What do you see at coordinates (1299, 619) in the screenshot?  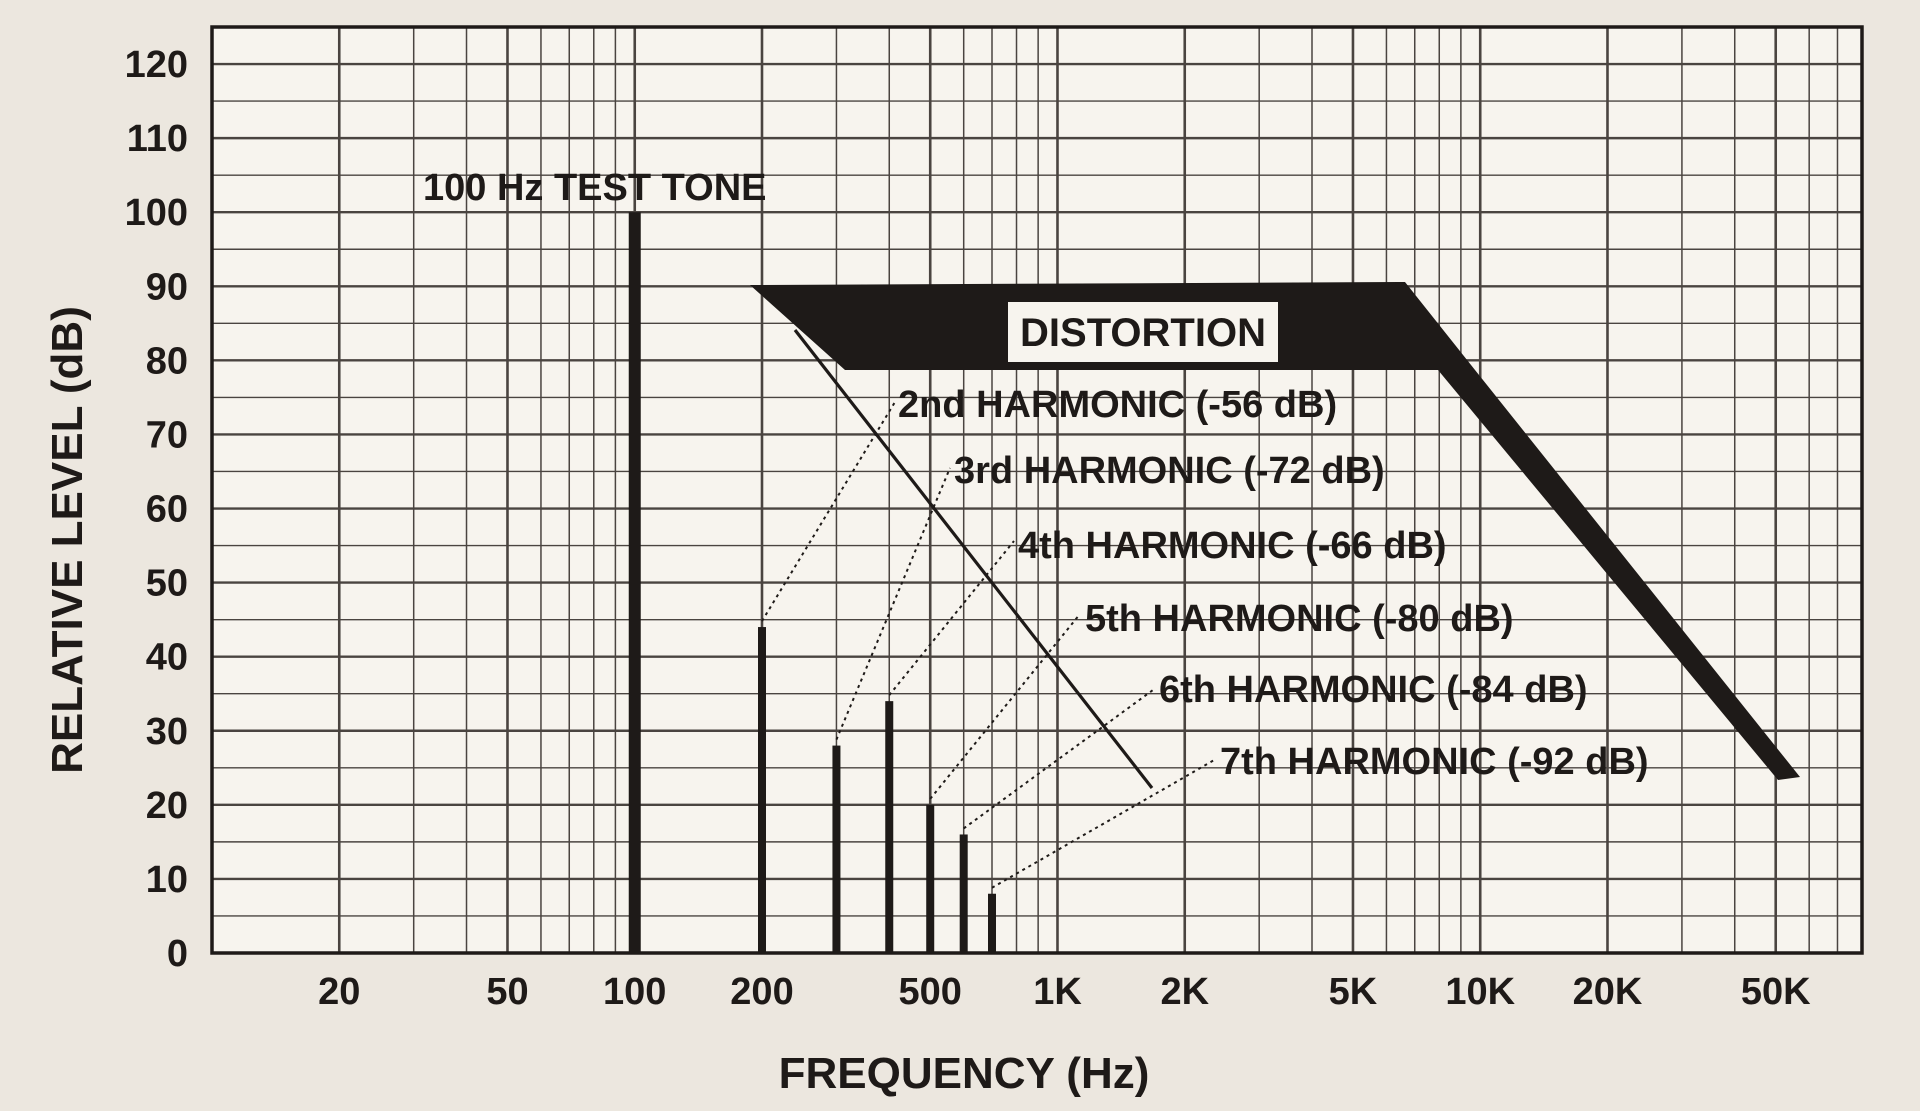 I see `harmonic-label-5th: 5th HARMONIC (-80 dB)` at bounding box center [1299, 619].